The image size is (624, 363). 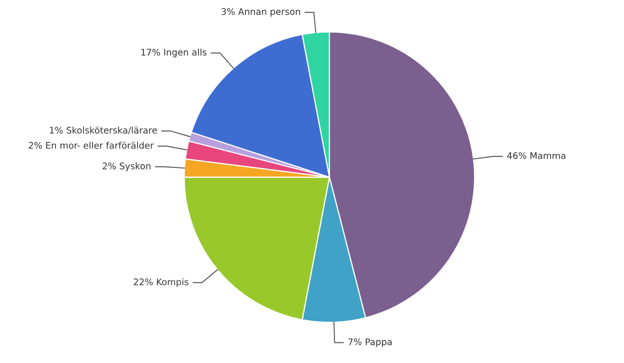 I want to click on slice-label: 2% En mor- eller farförälder, so click(x=91, y=145).